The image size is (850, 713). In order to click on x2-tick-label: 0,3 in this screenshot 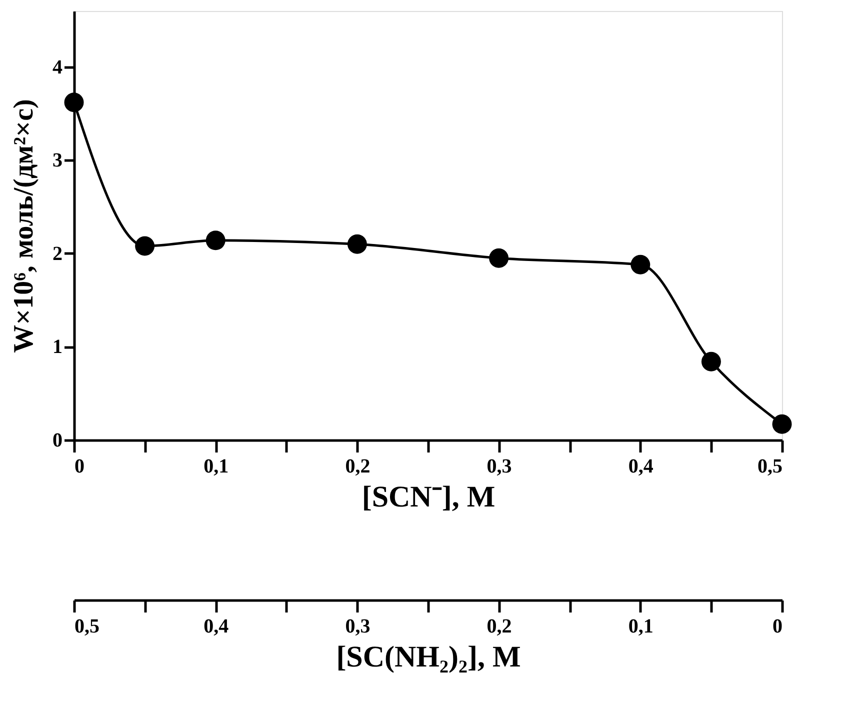, I will do `click(357, 627)`.